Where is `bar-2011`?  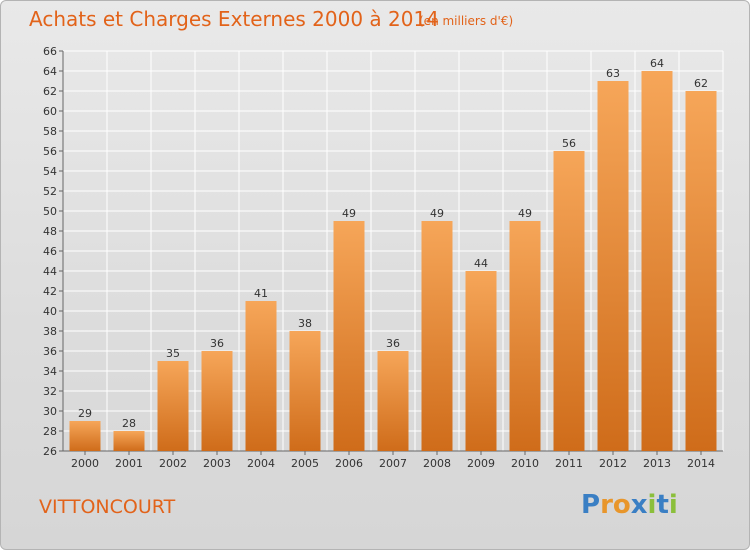
bar-2011 is located at coordinates (569, 301).